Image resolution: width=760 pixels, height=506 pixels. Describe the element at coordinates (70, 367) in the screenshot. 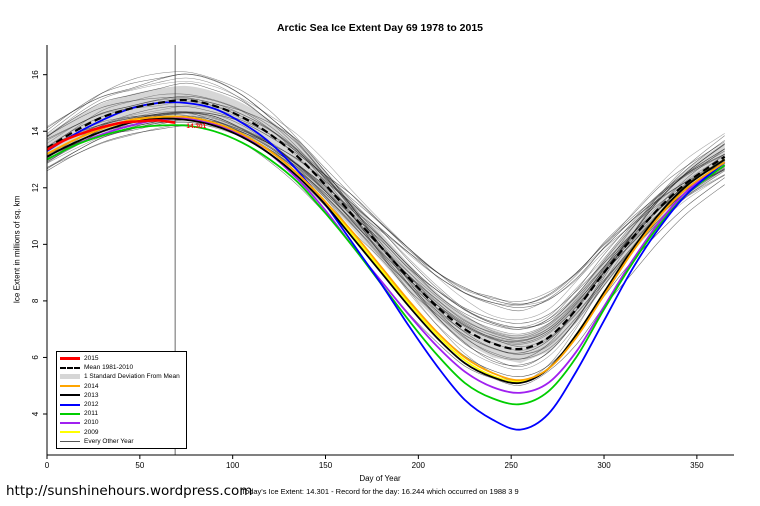

I see `legend-swatch-dashed` at that location.